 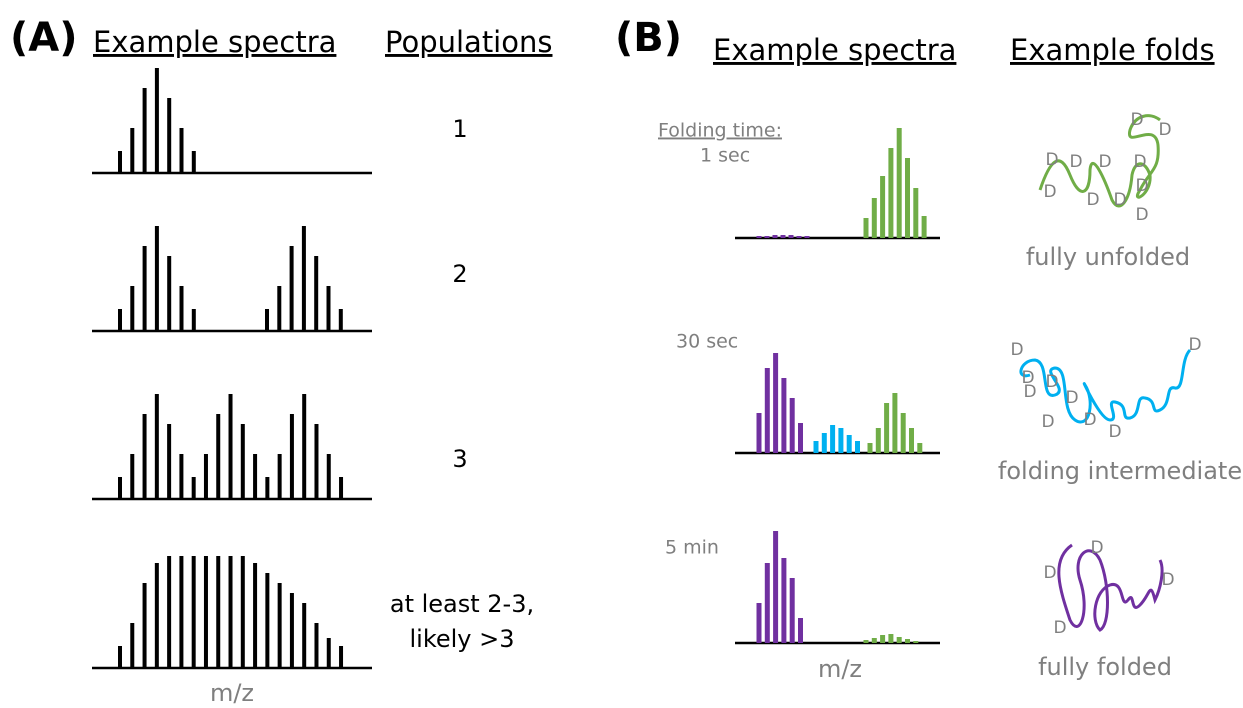 What do you see at coordinates (468, 42) in the screenshot?
I see `heading: Populations` at bounding box center [468, 42].